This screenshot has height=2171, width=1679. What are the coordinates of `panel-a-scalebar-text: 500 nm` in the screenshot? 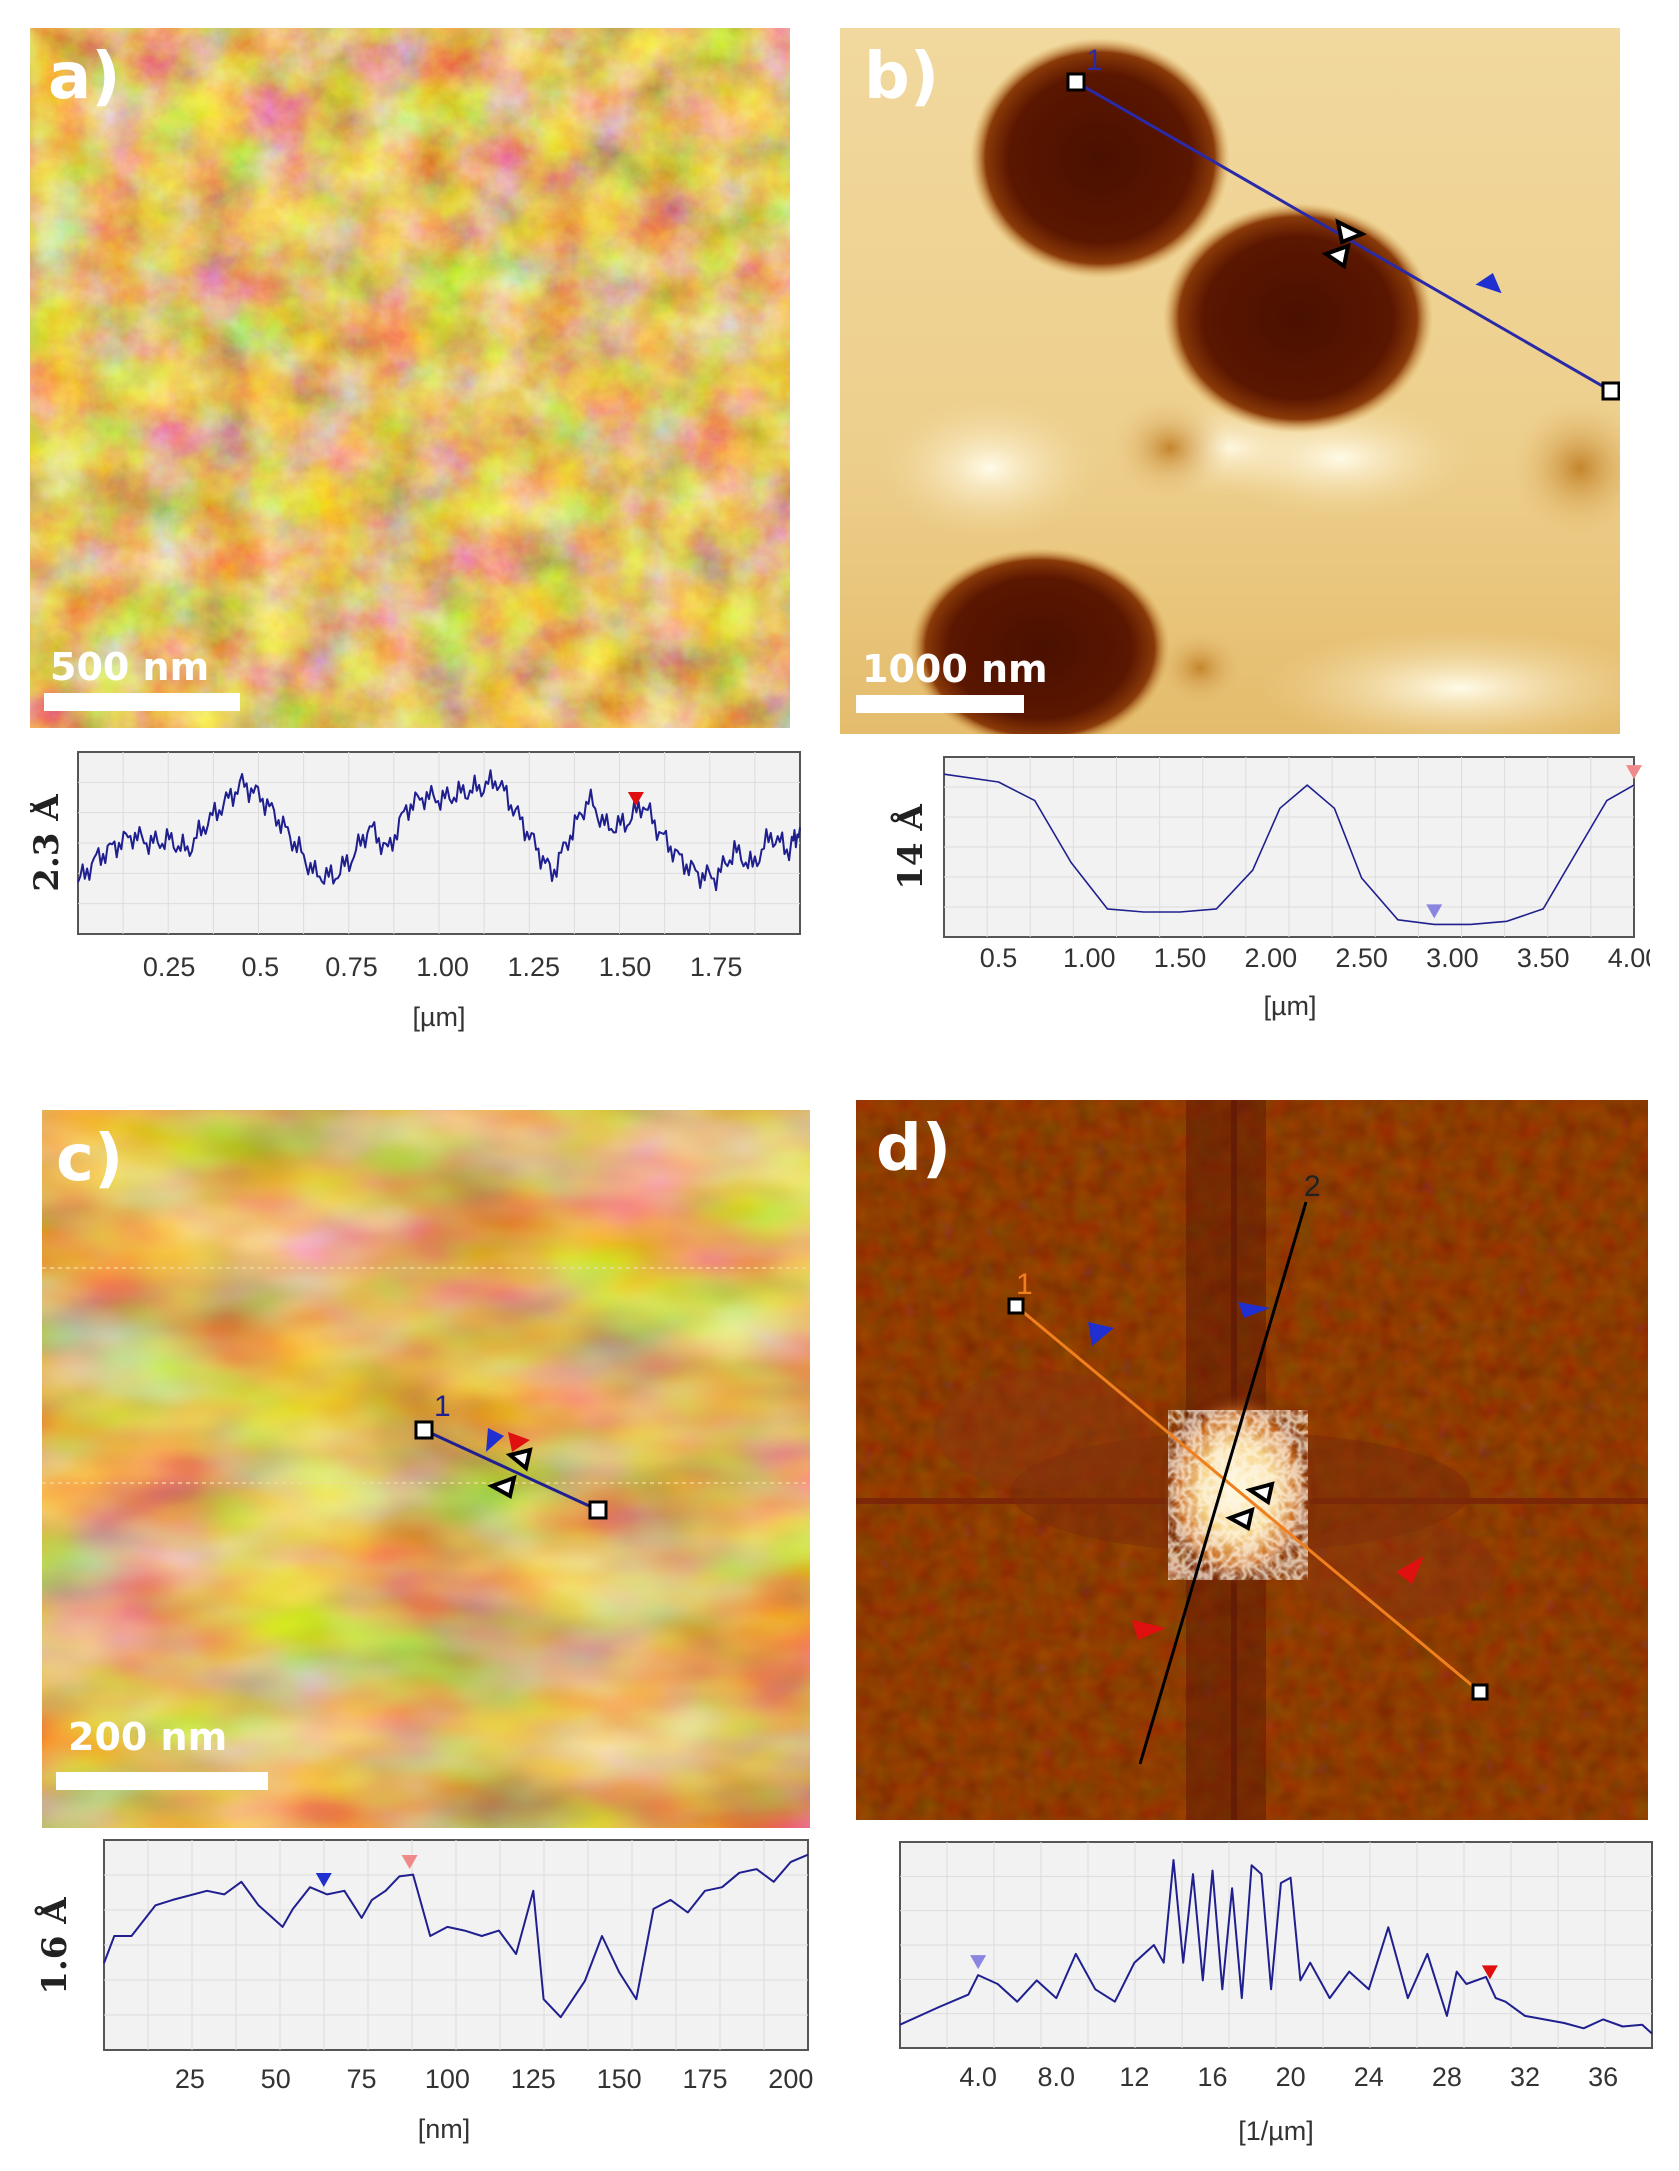 It's located at (129, 667).